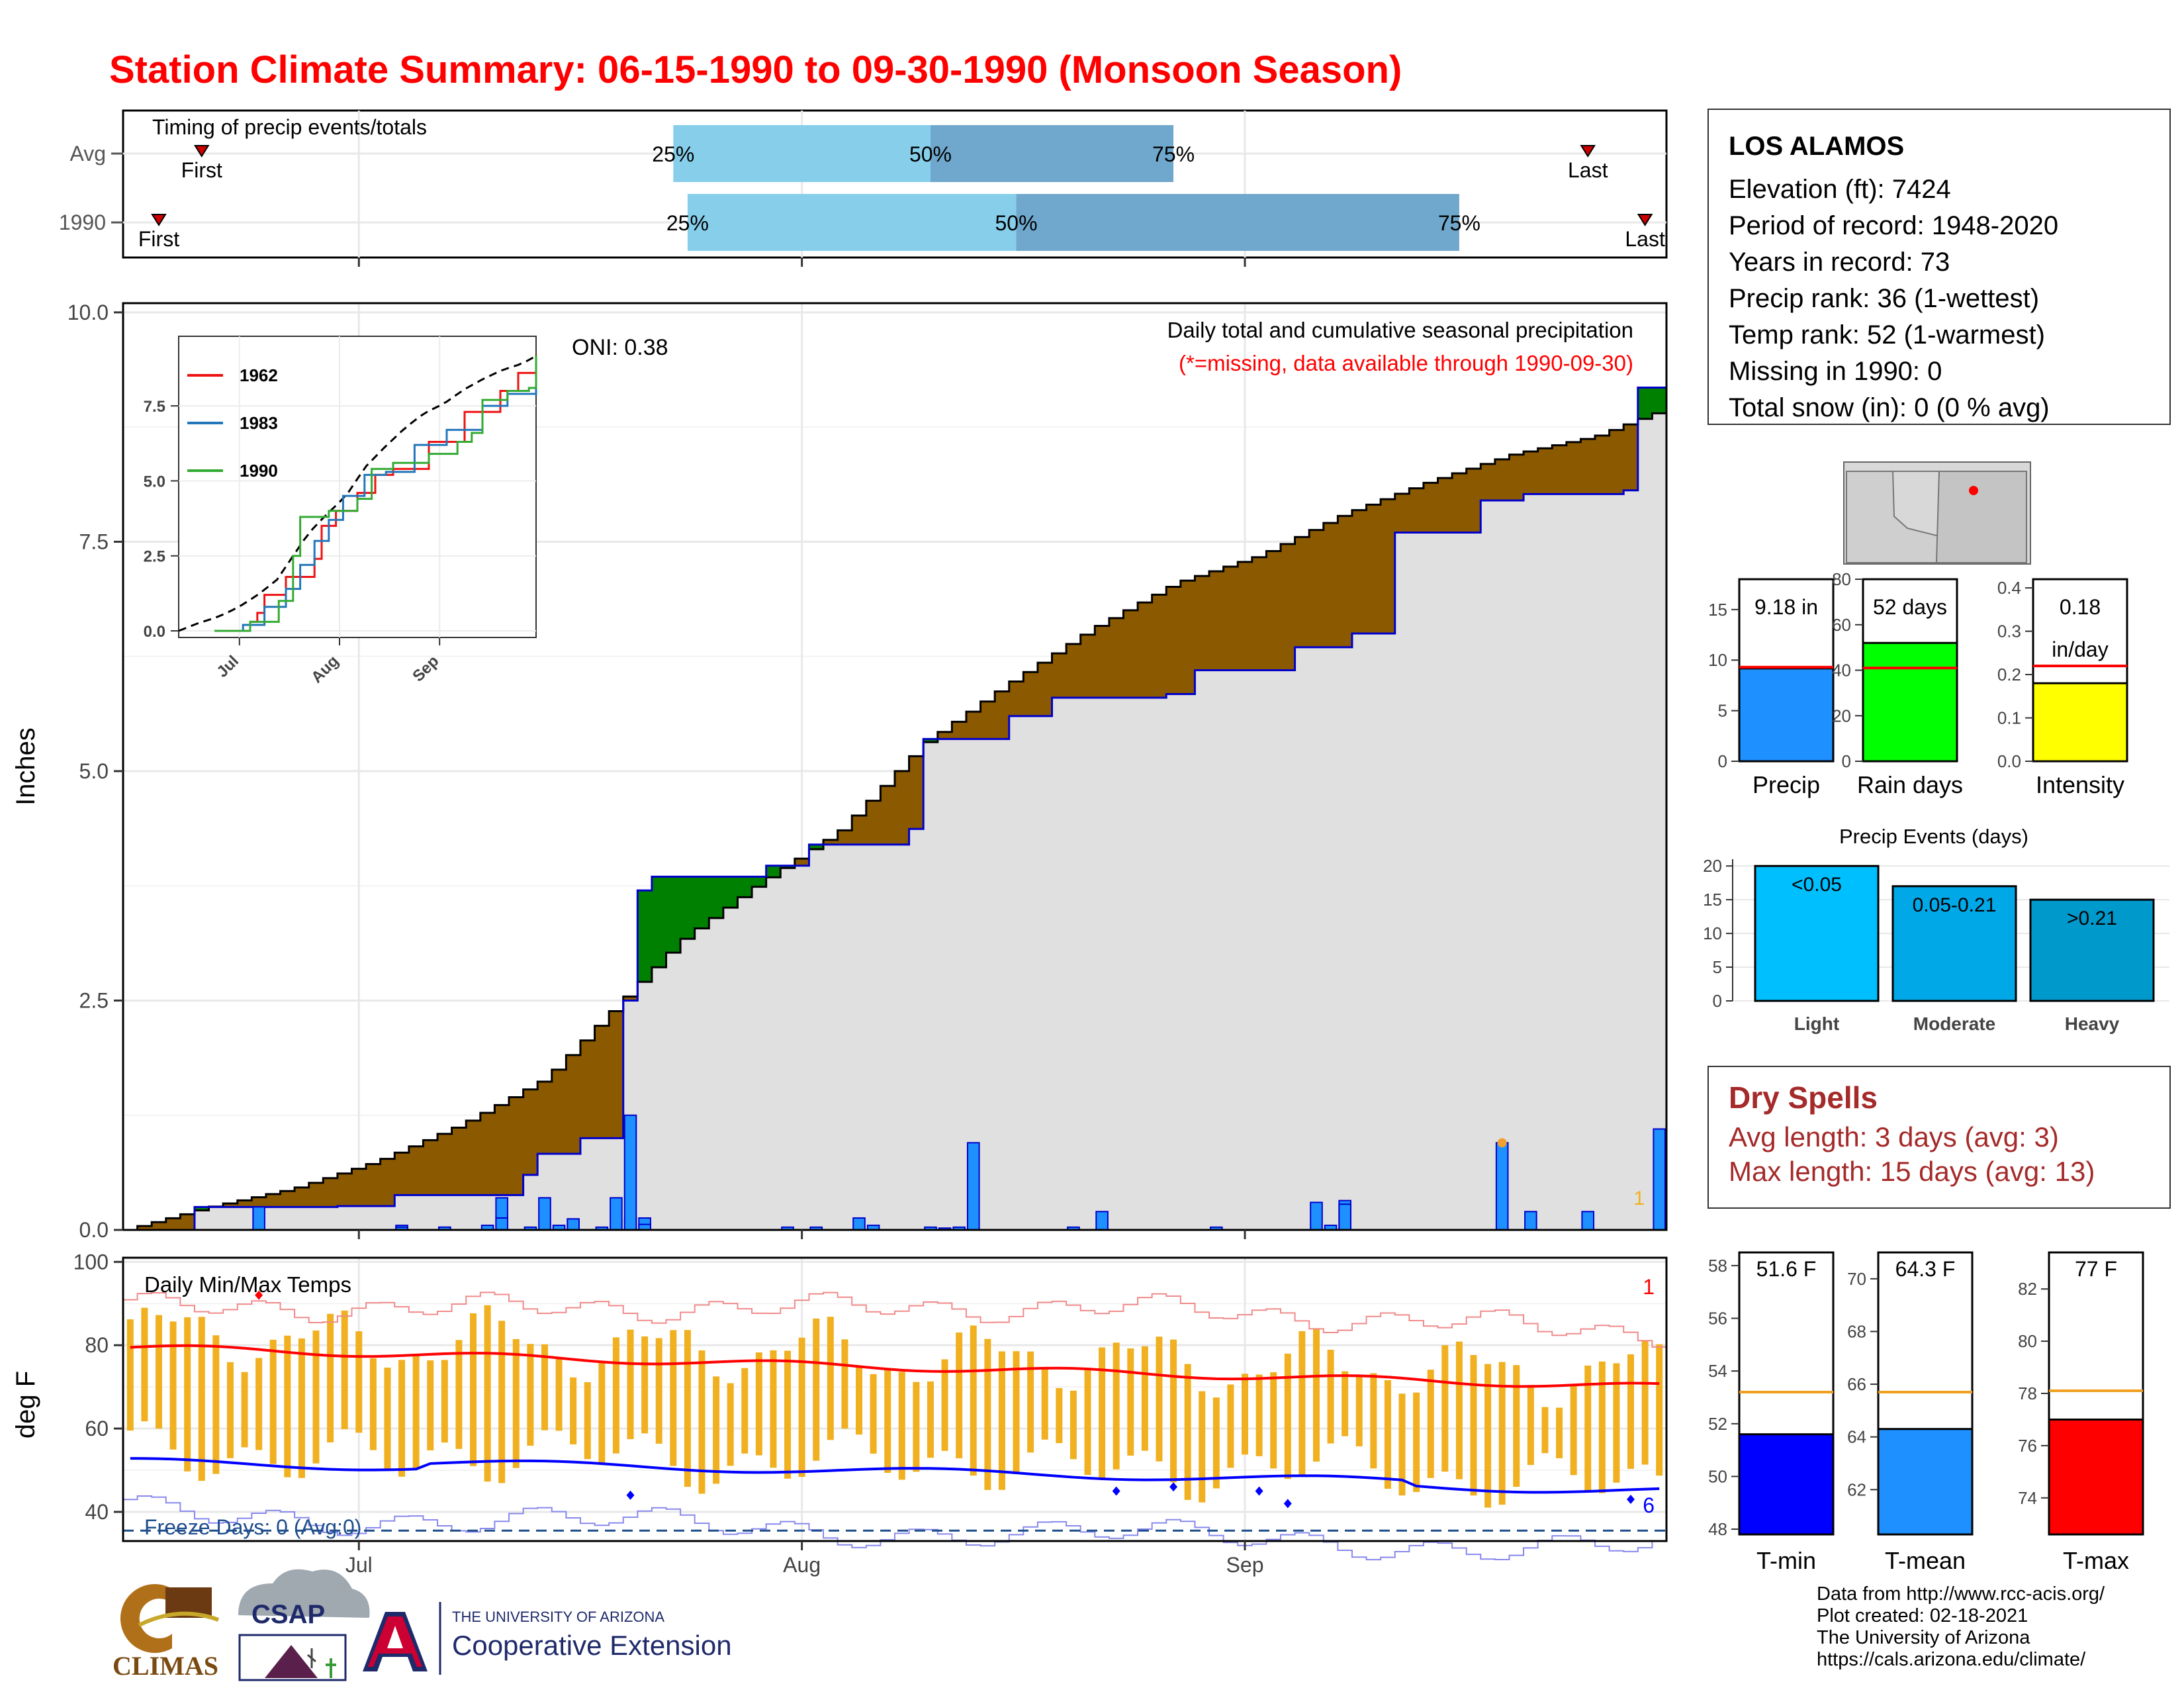 This screenshot has width=2184, height=1688. Describe the element at coordinates (1786, 1484) in the screenshot. I see `temp-bar-t-min` at that location.